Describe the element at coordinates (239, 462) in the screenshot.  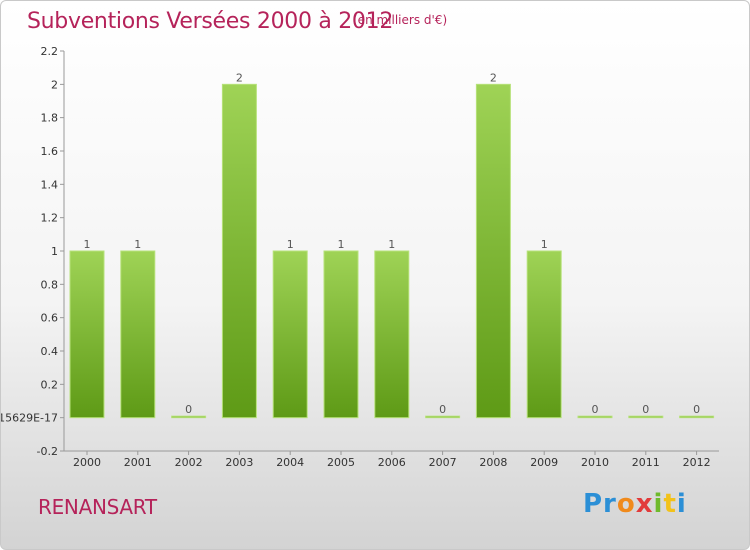
I see `x-tick-label: 2003` at that location.